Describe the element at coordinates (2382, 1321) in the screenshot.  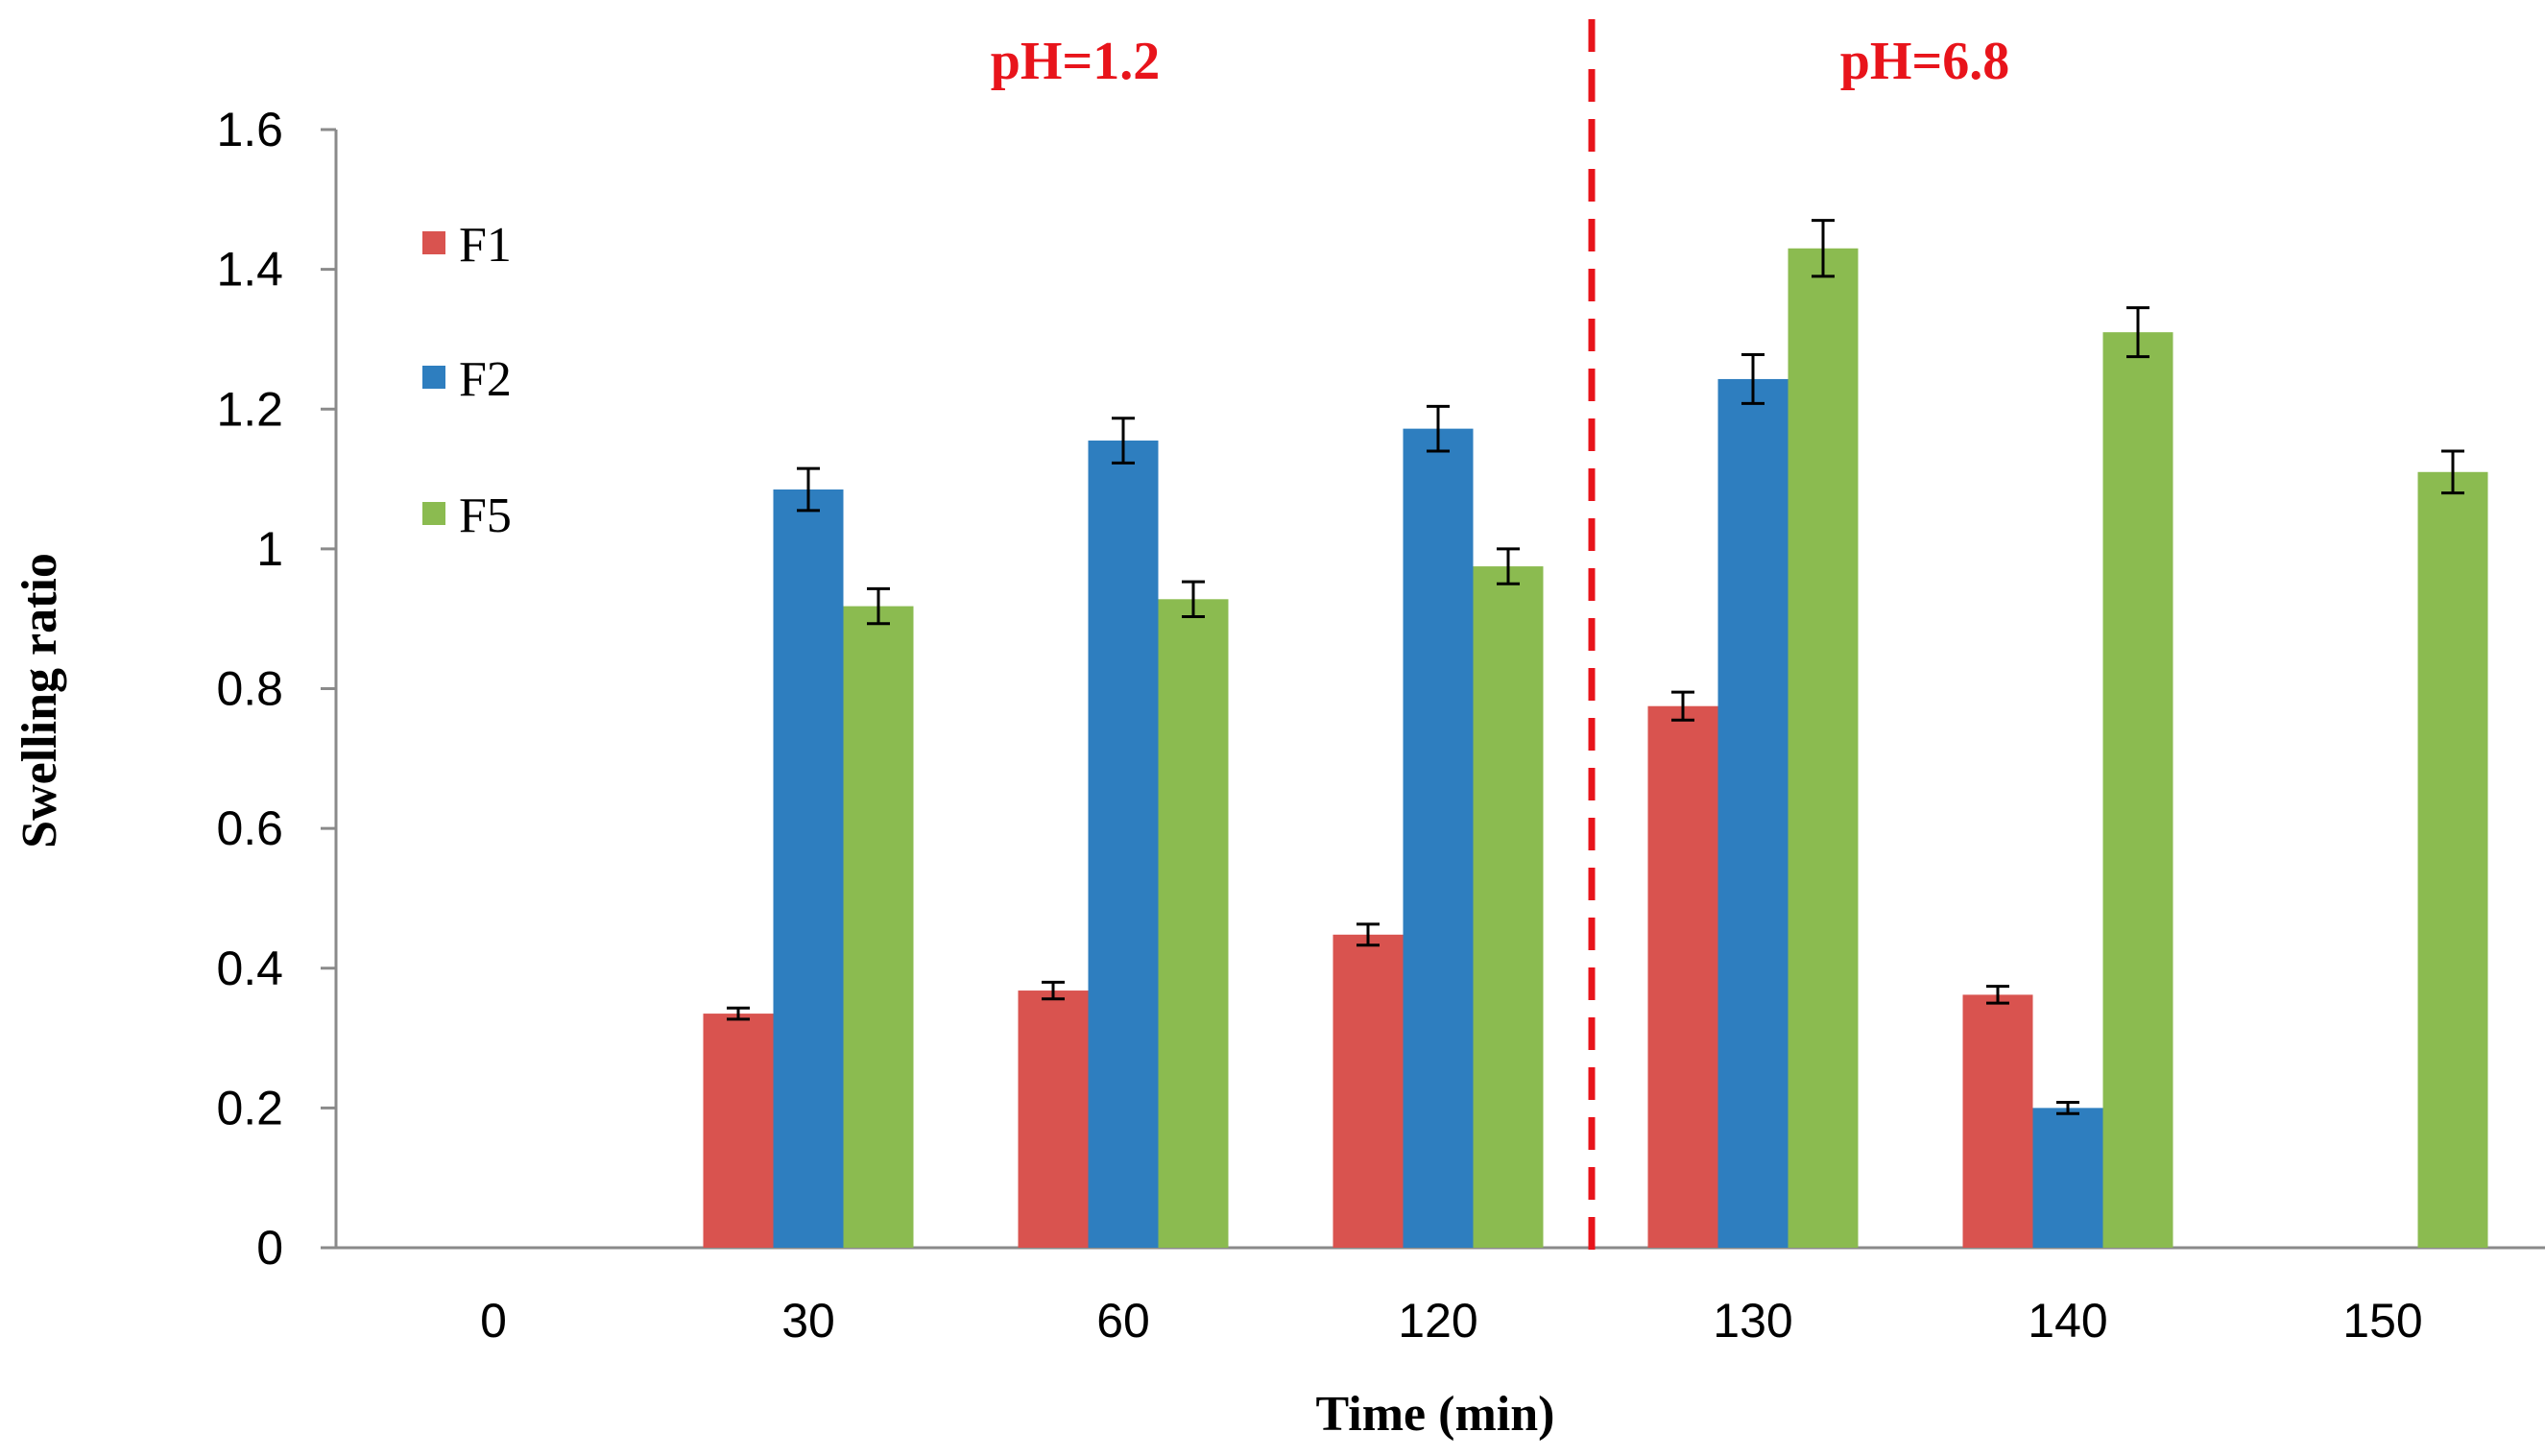
I see `x-tick-label: 150` at that location.